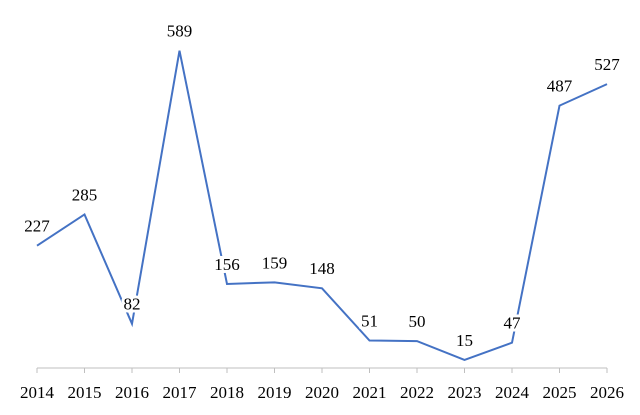  What do you see at coordinates (370, 392) in the screenshot?
I see `x-tick-label: 2021` at bounding box center [370, 392].